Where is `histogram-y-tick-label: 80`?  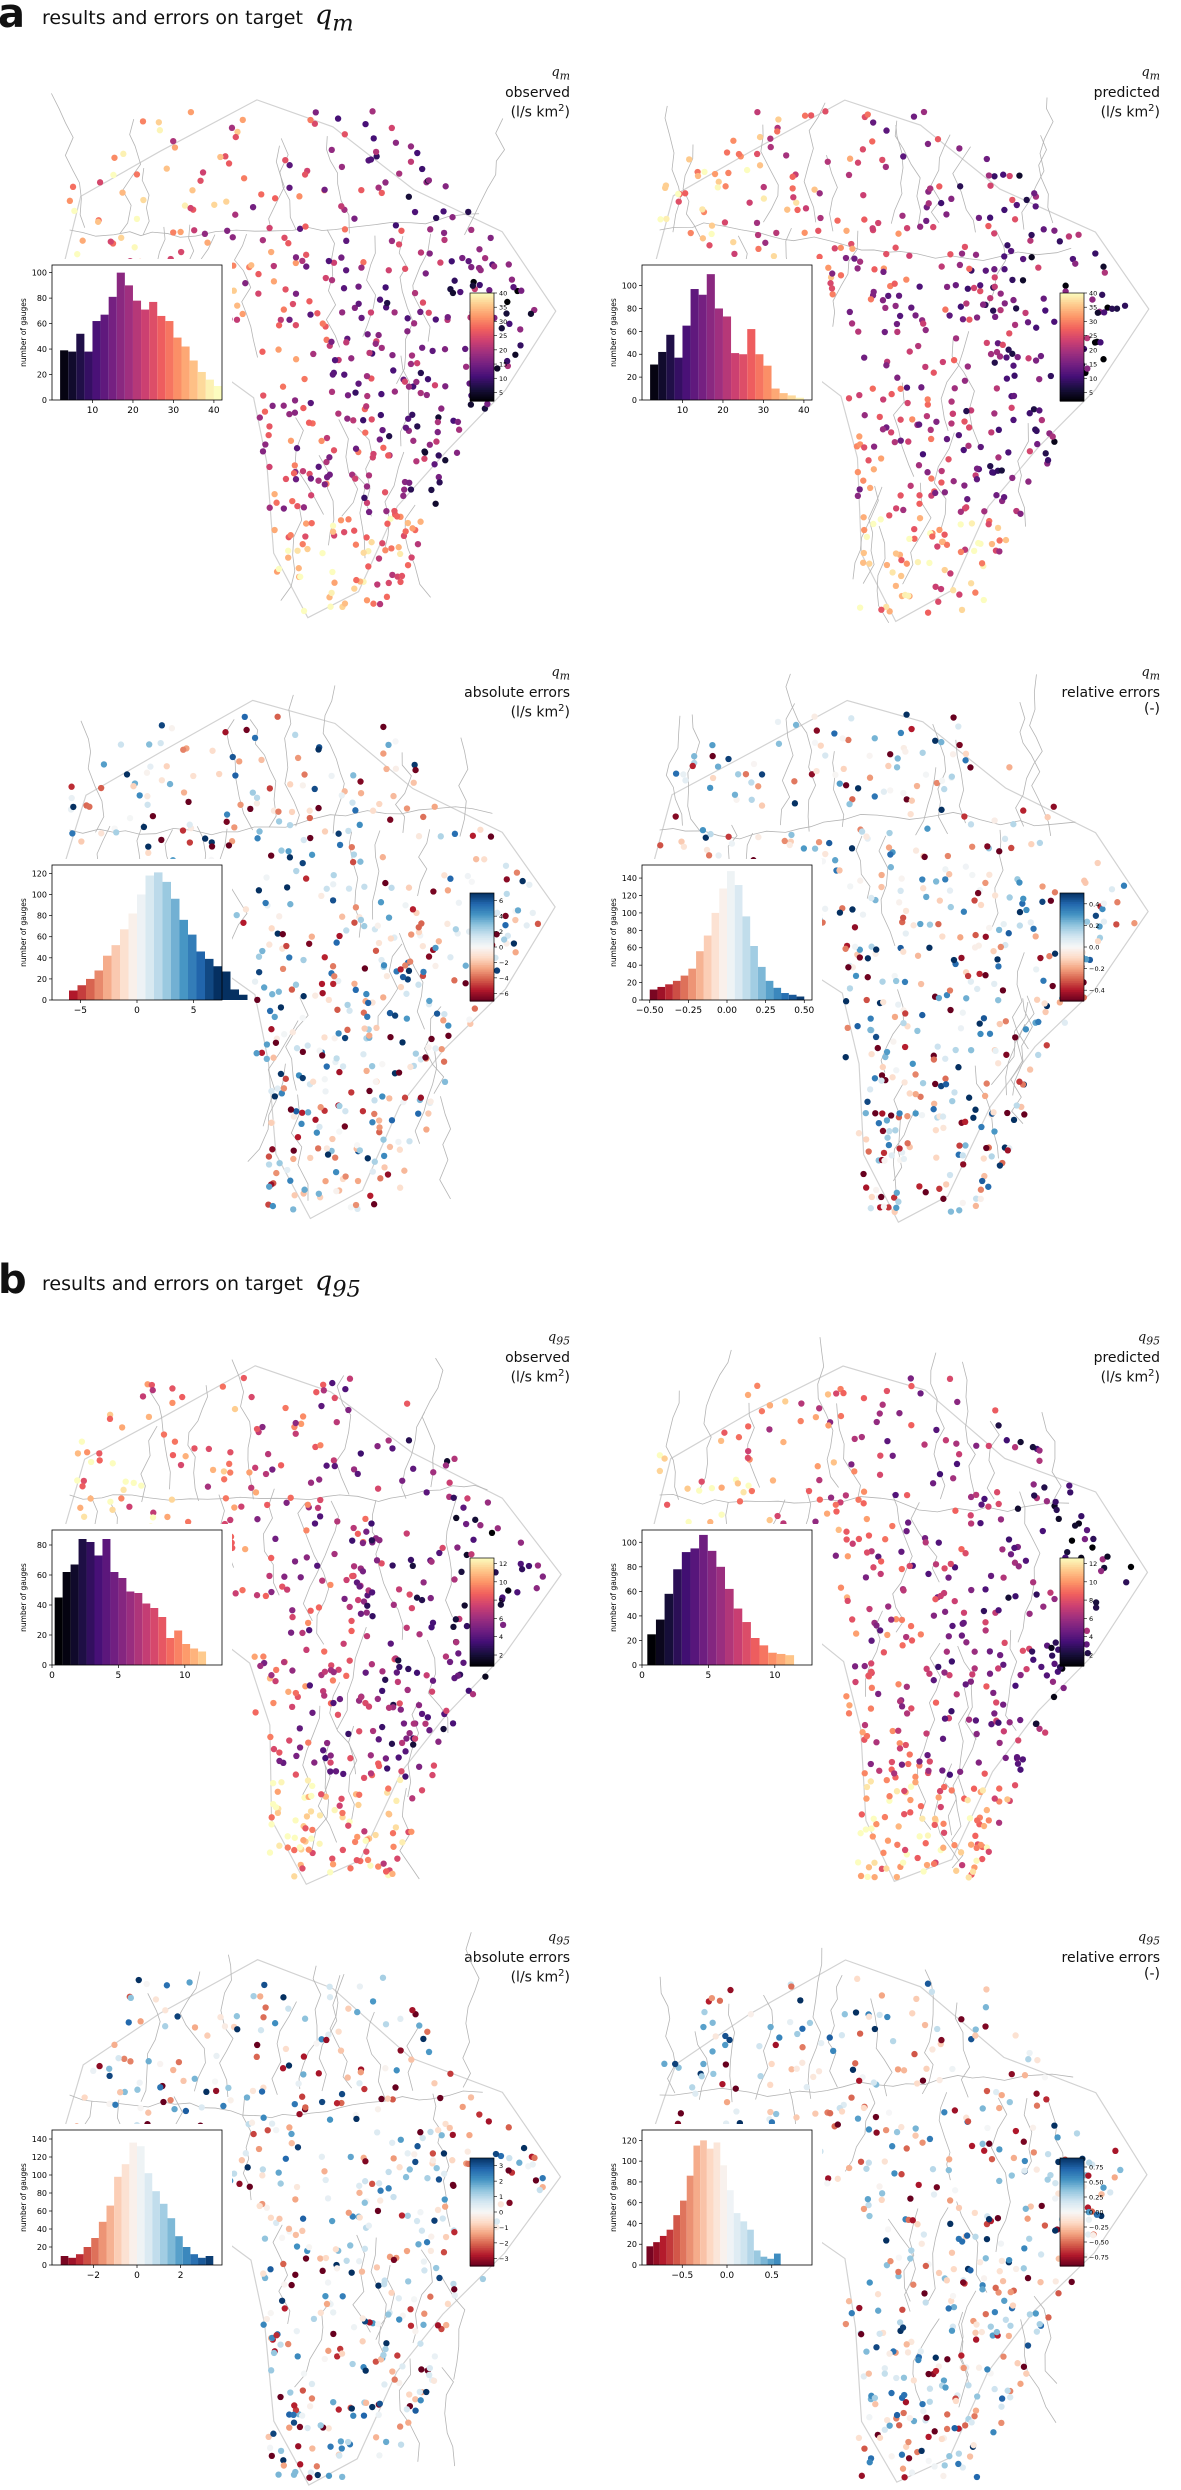
histogram-y-tick-label: 80 is located at coordinates (42, 916).